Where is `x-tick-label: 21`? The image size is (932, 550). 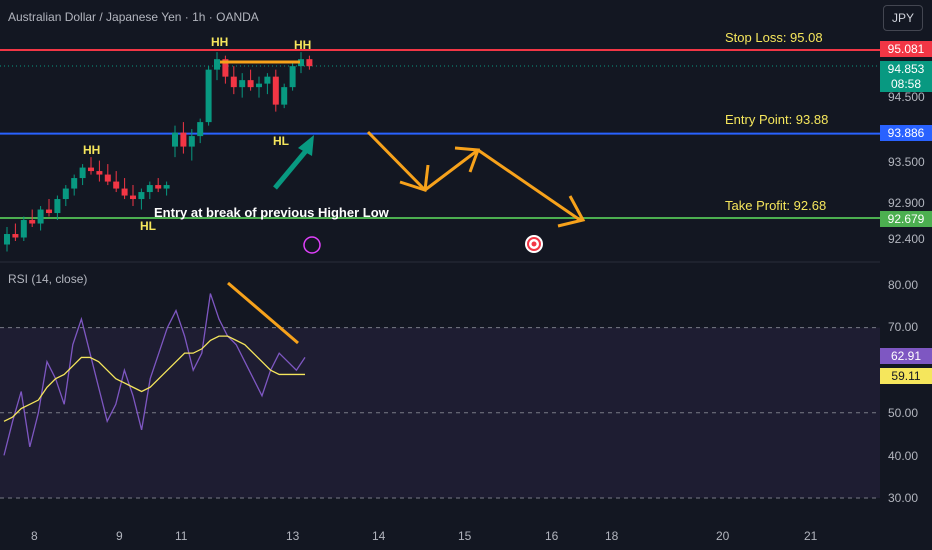
x-tick-label: 21 is located at coordinates (811, 536).